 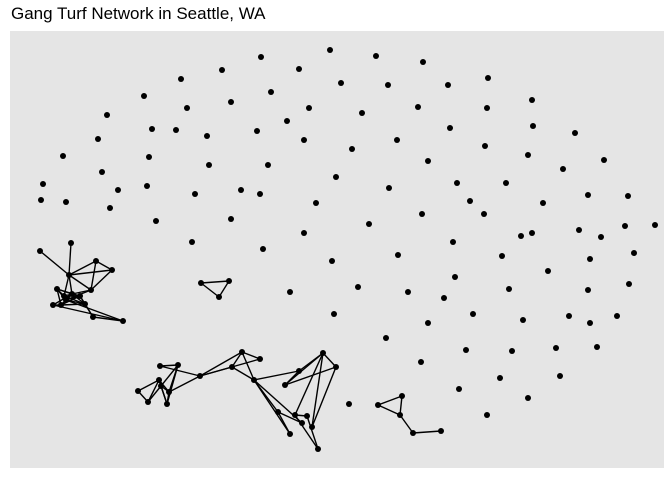 What do you see at coordinates (285, 385) in the screenshot?
I see `node-B18` at bounding box center [285, 385].